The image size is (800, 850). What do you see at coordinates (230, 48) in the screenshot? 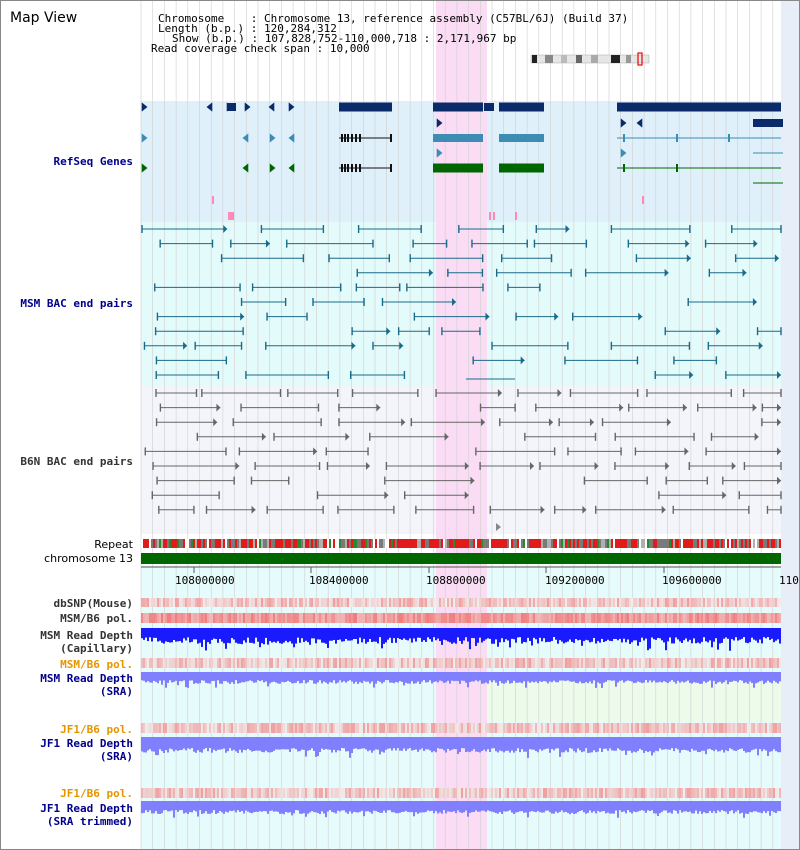
I see `coverage-key: Read coverage check span` at bounding box center [230, 48].